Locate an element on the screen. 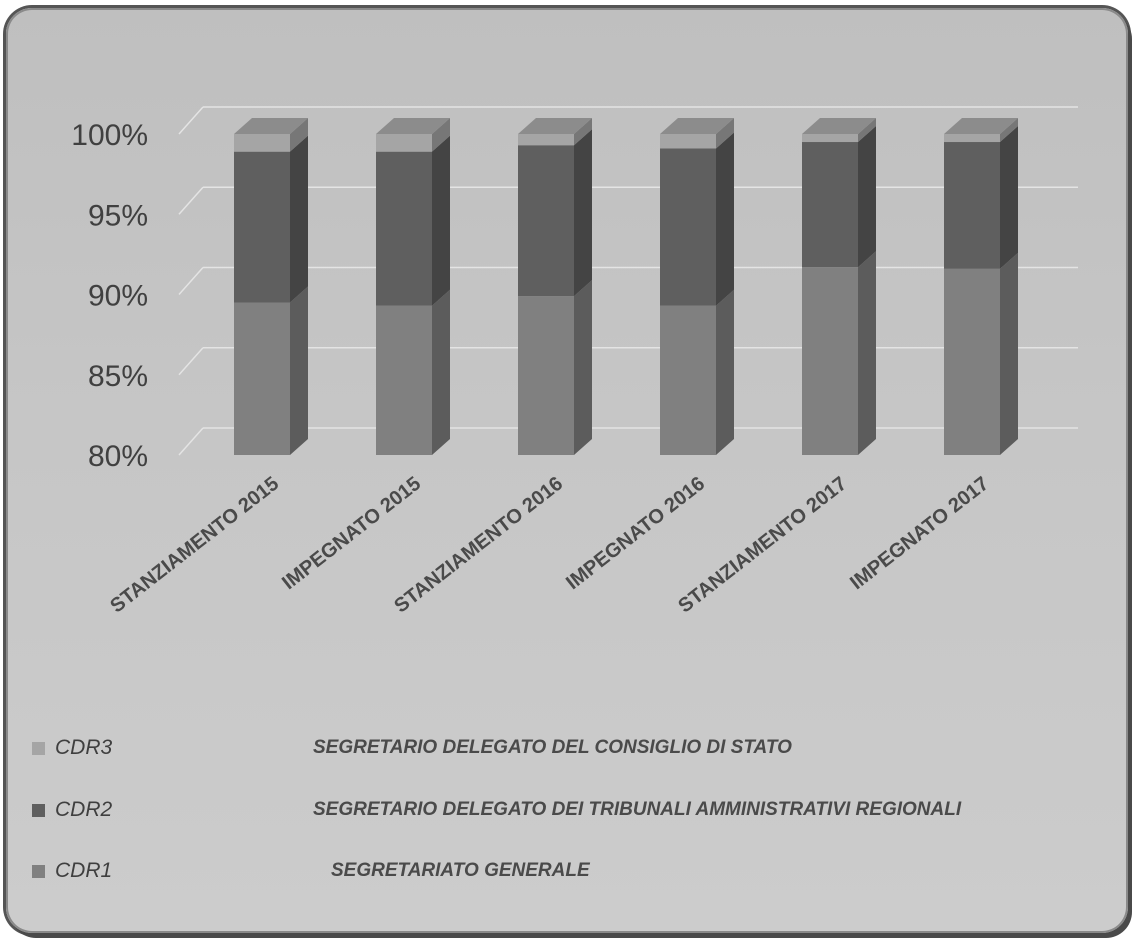 This screenshot has height=945, width=1138. legend-swatch-cdr3 is located at coordinates (38, 748).